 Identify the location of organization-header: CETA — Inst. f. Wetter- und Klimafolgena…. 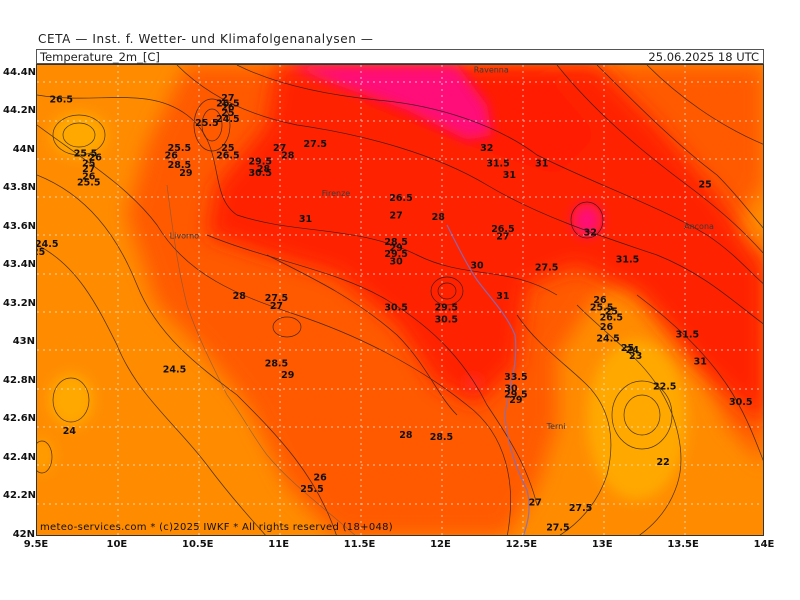
(206, 39).